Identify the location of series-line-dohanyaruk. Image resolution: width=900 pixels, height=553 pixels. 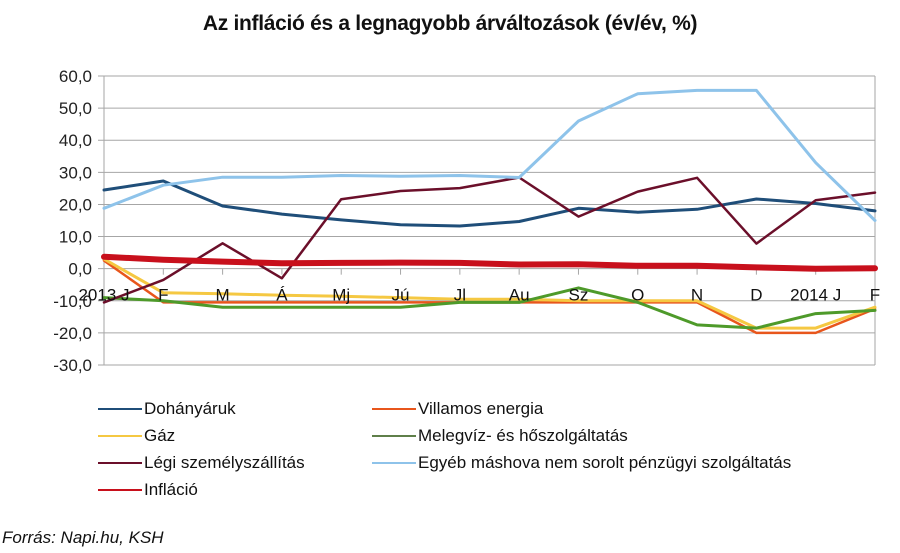
(489, 203).